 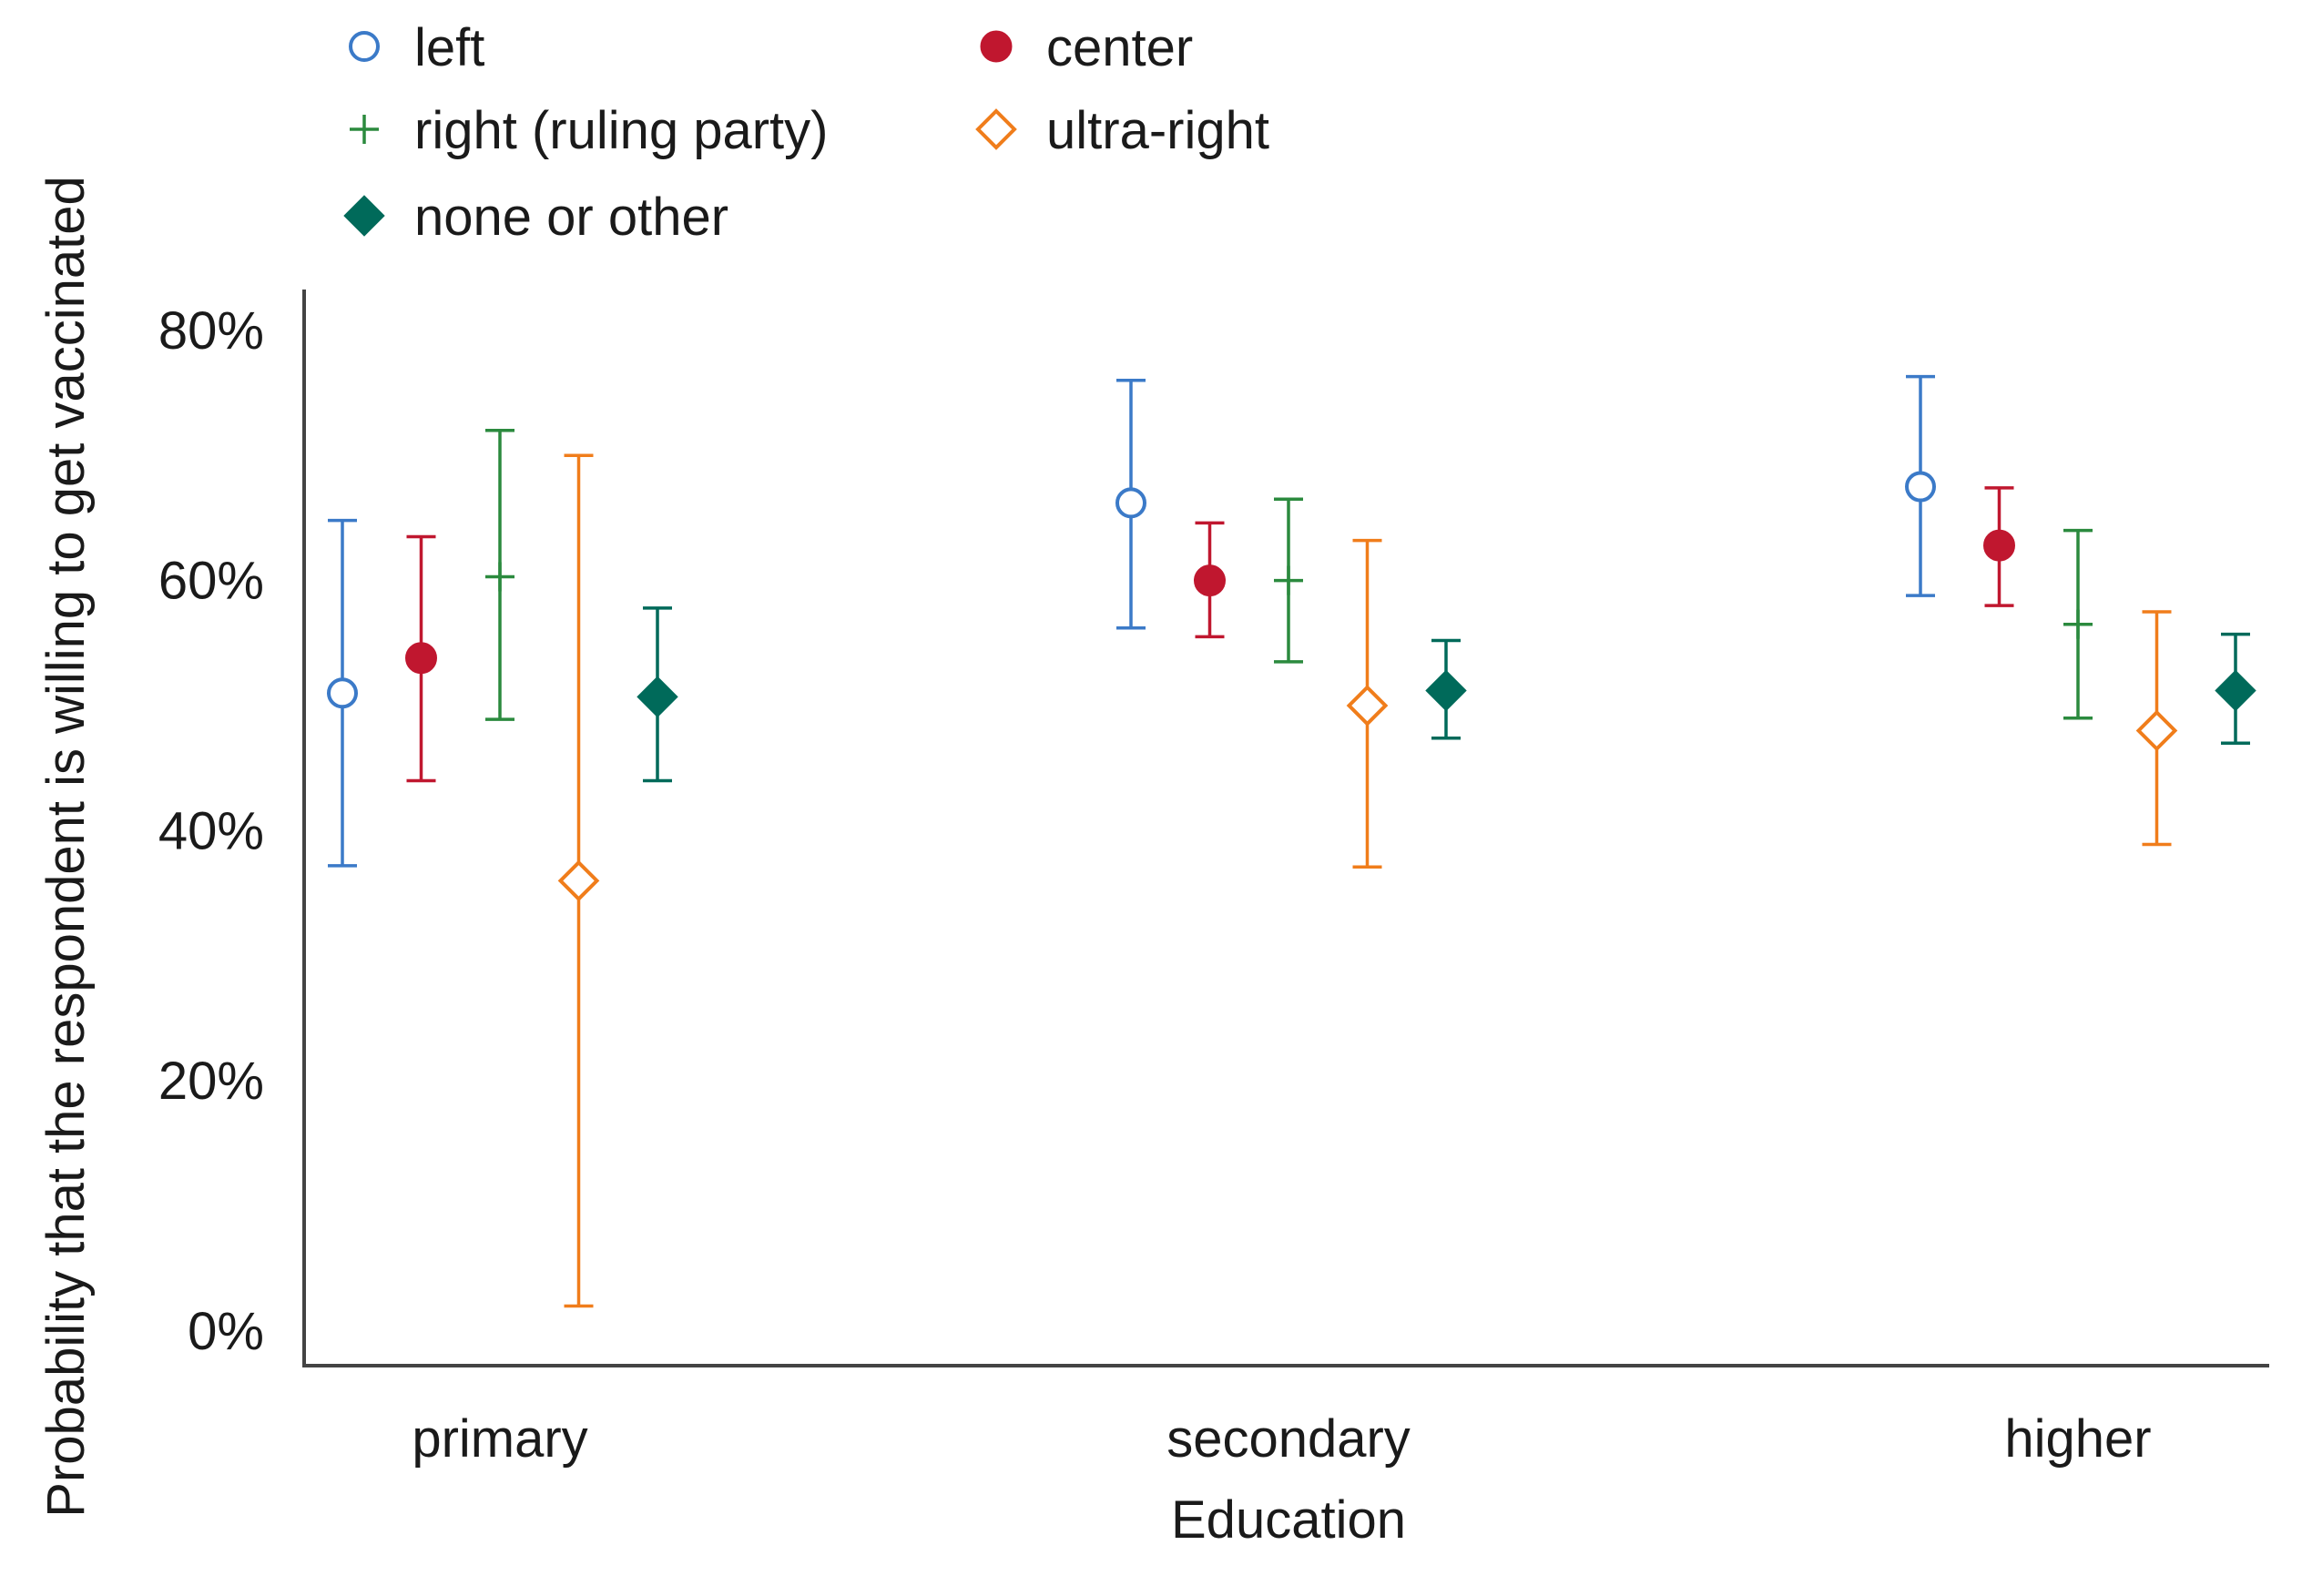 I want to click on legend-item-ultra-right: ultra-right, so click(x=1122, y=130).